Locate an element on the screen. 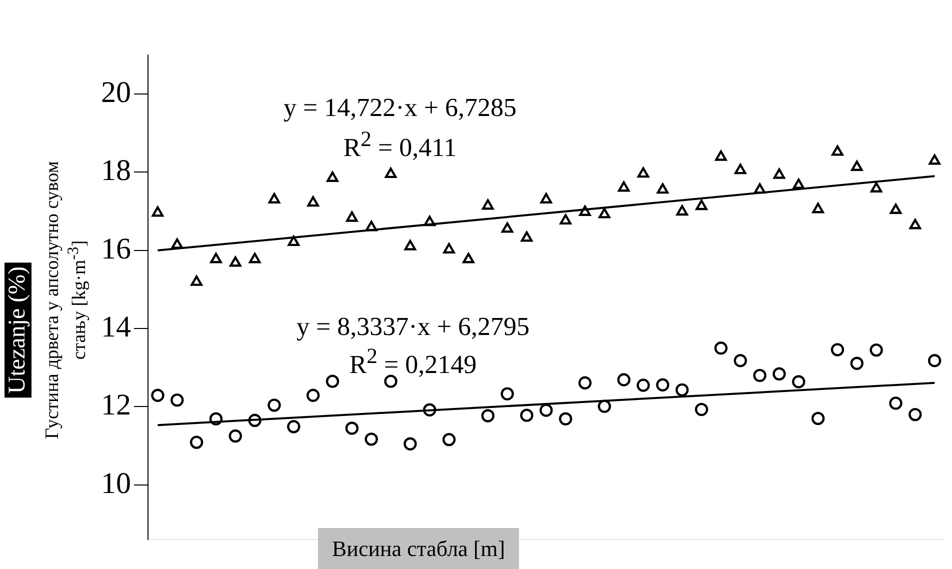  y-tick-label: 18 is located at coordinates (116, 171).